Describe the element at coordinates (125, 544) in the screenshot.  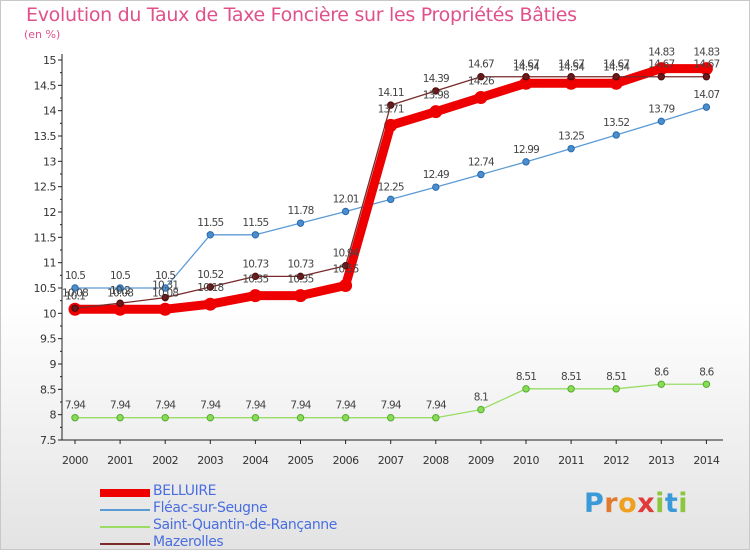
I see `legend-swatch-mazerolles` at that location.